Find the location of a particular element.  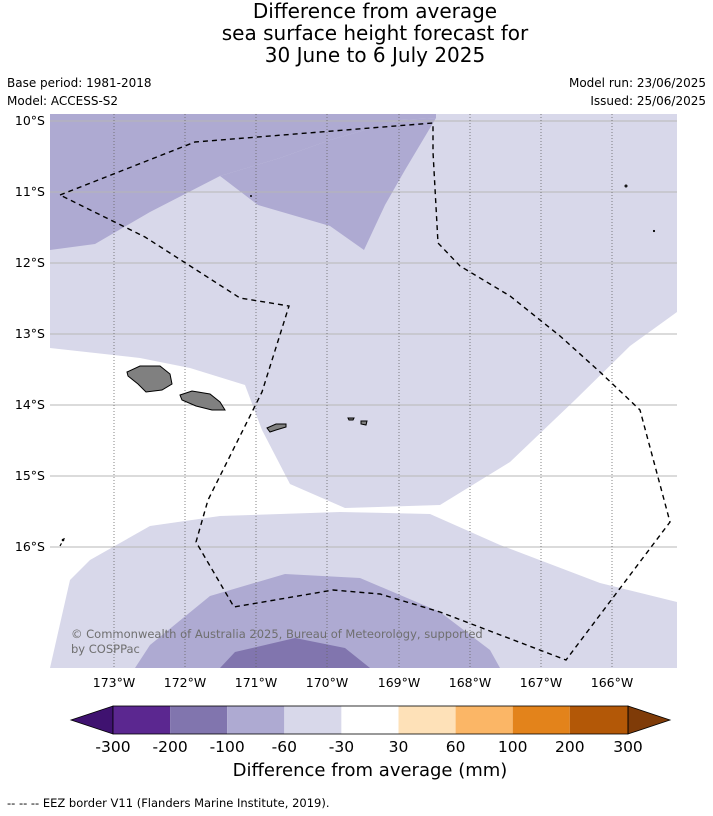

model-name: Model: ACCESS-S2 is located at coordinates (63, 101).